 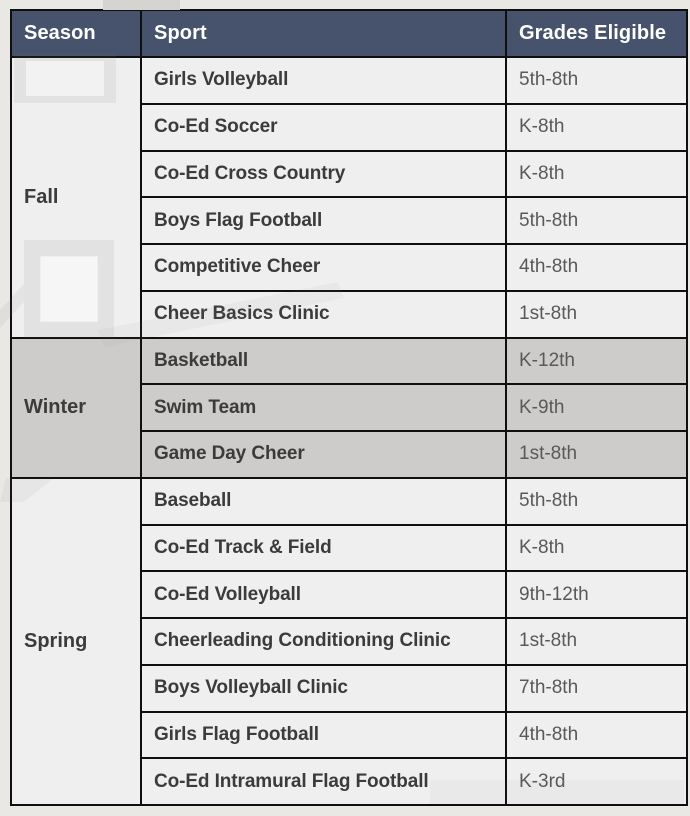 What do you see at coordinates (323, 127) in the screenshot?
I see `sport-cell: Co-Ed Soccer` at bounding box center [323, 127].